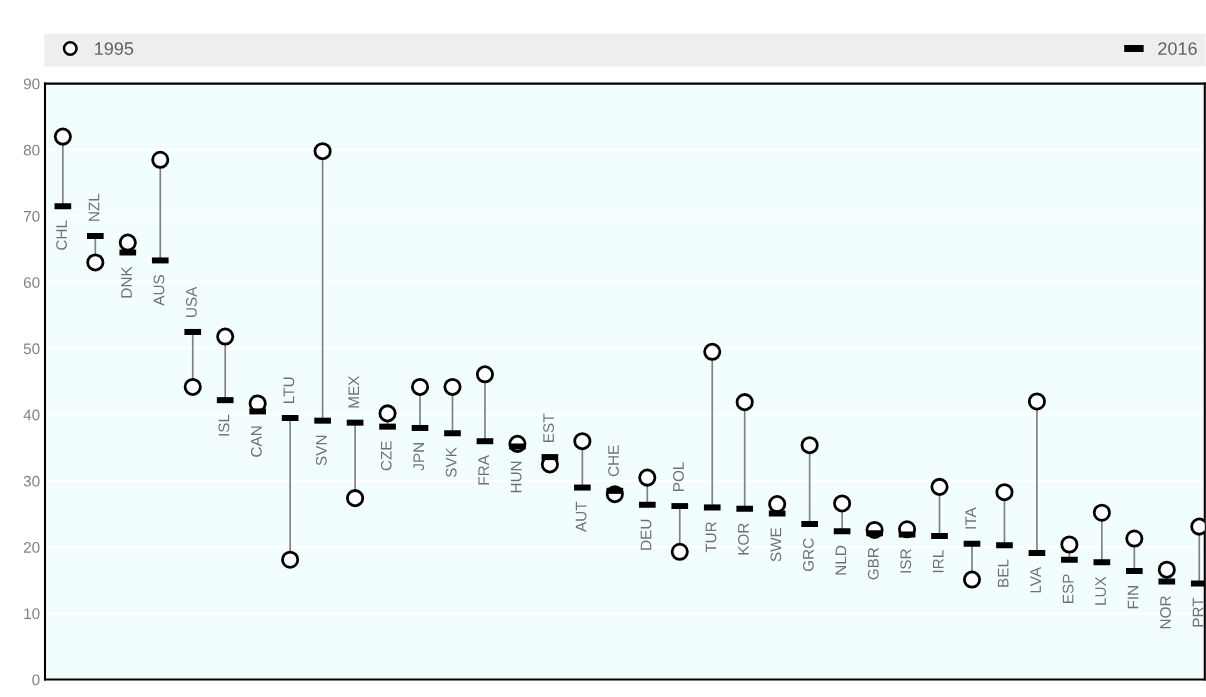 This screenshot has height=697, width=1206. I want to click on x-tick-label: GBR, so click(873, 563).